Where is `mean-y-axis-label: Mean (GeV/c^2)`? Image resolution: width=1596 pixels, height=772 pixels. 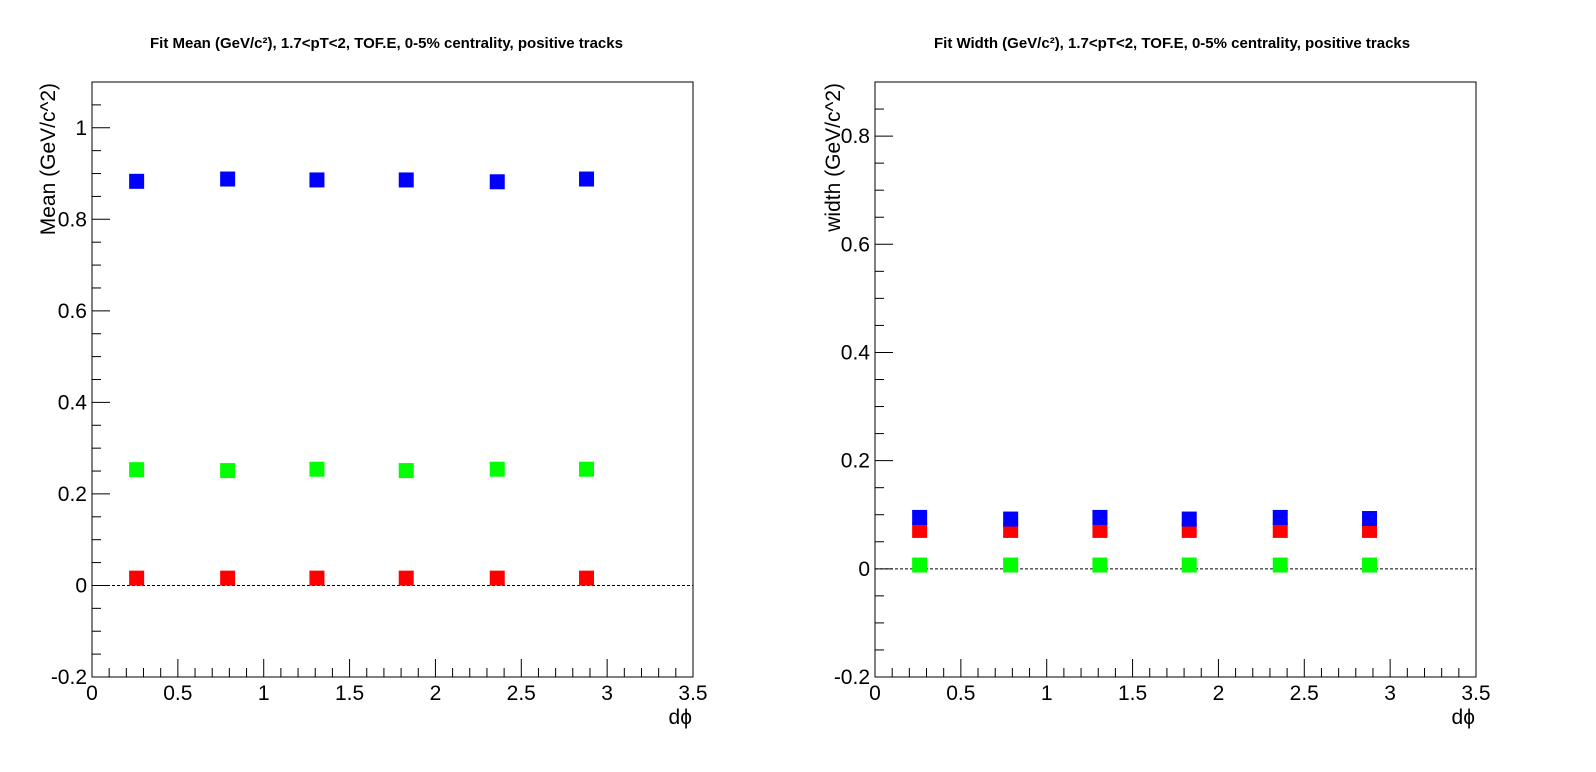
mean-y-axis-label: Mean (GeV/c^2) is located at coordinates (48, 159).